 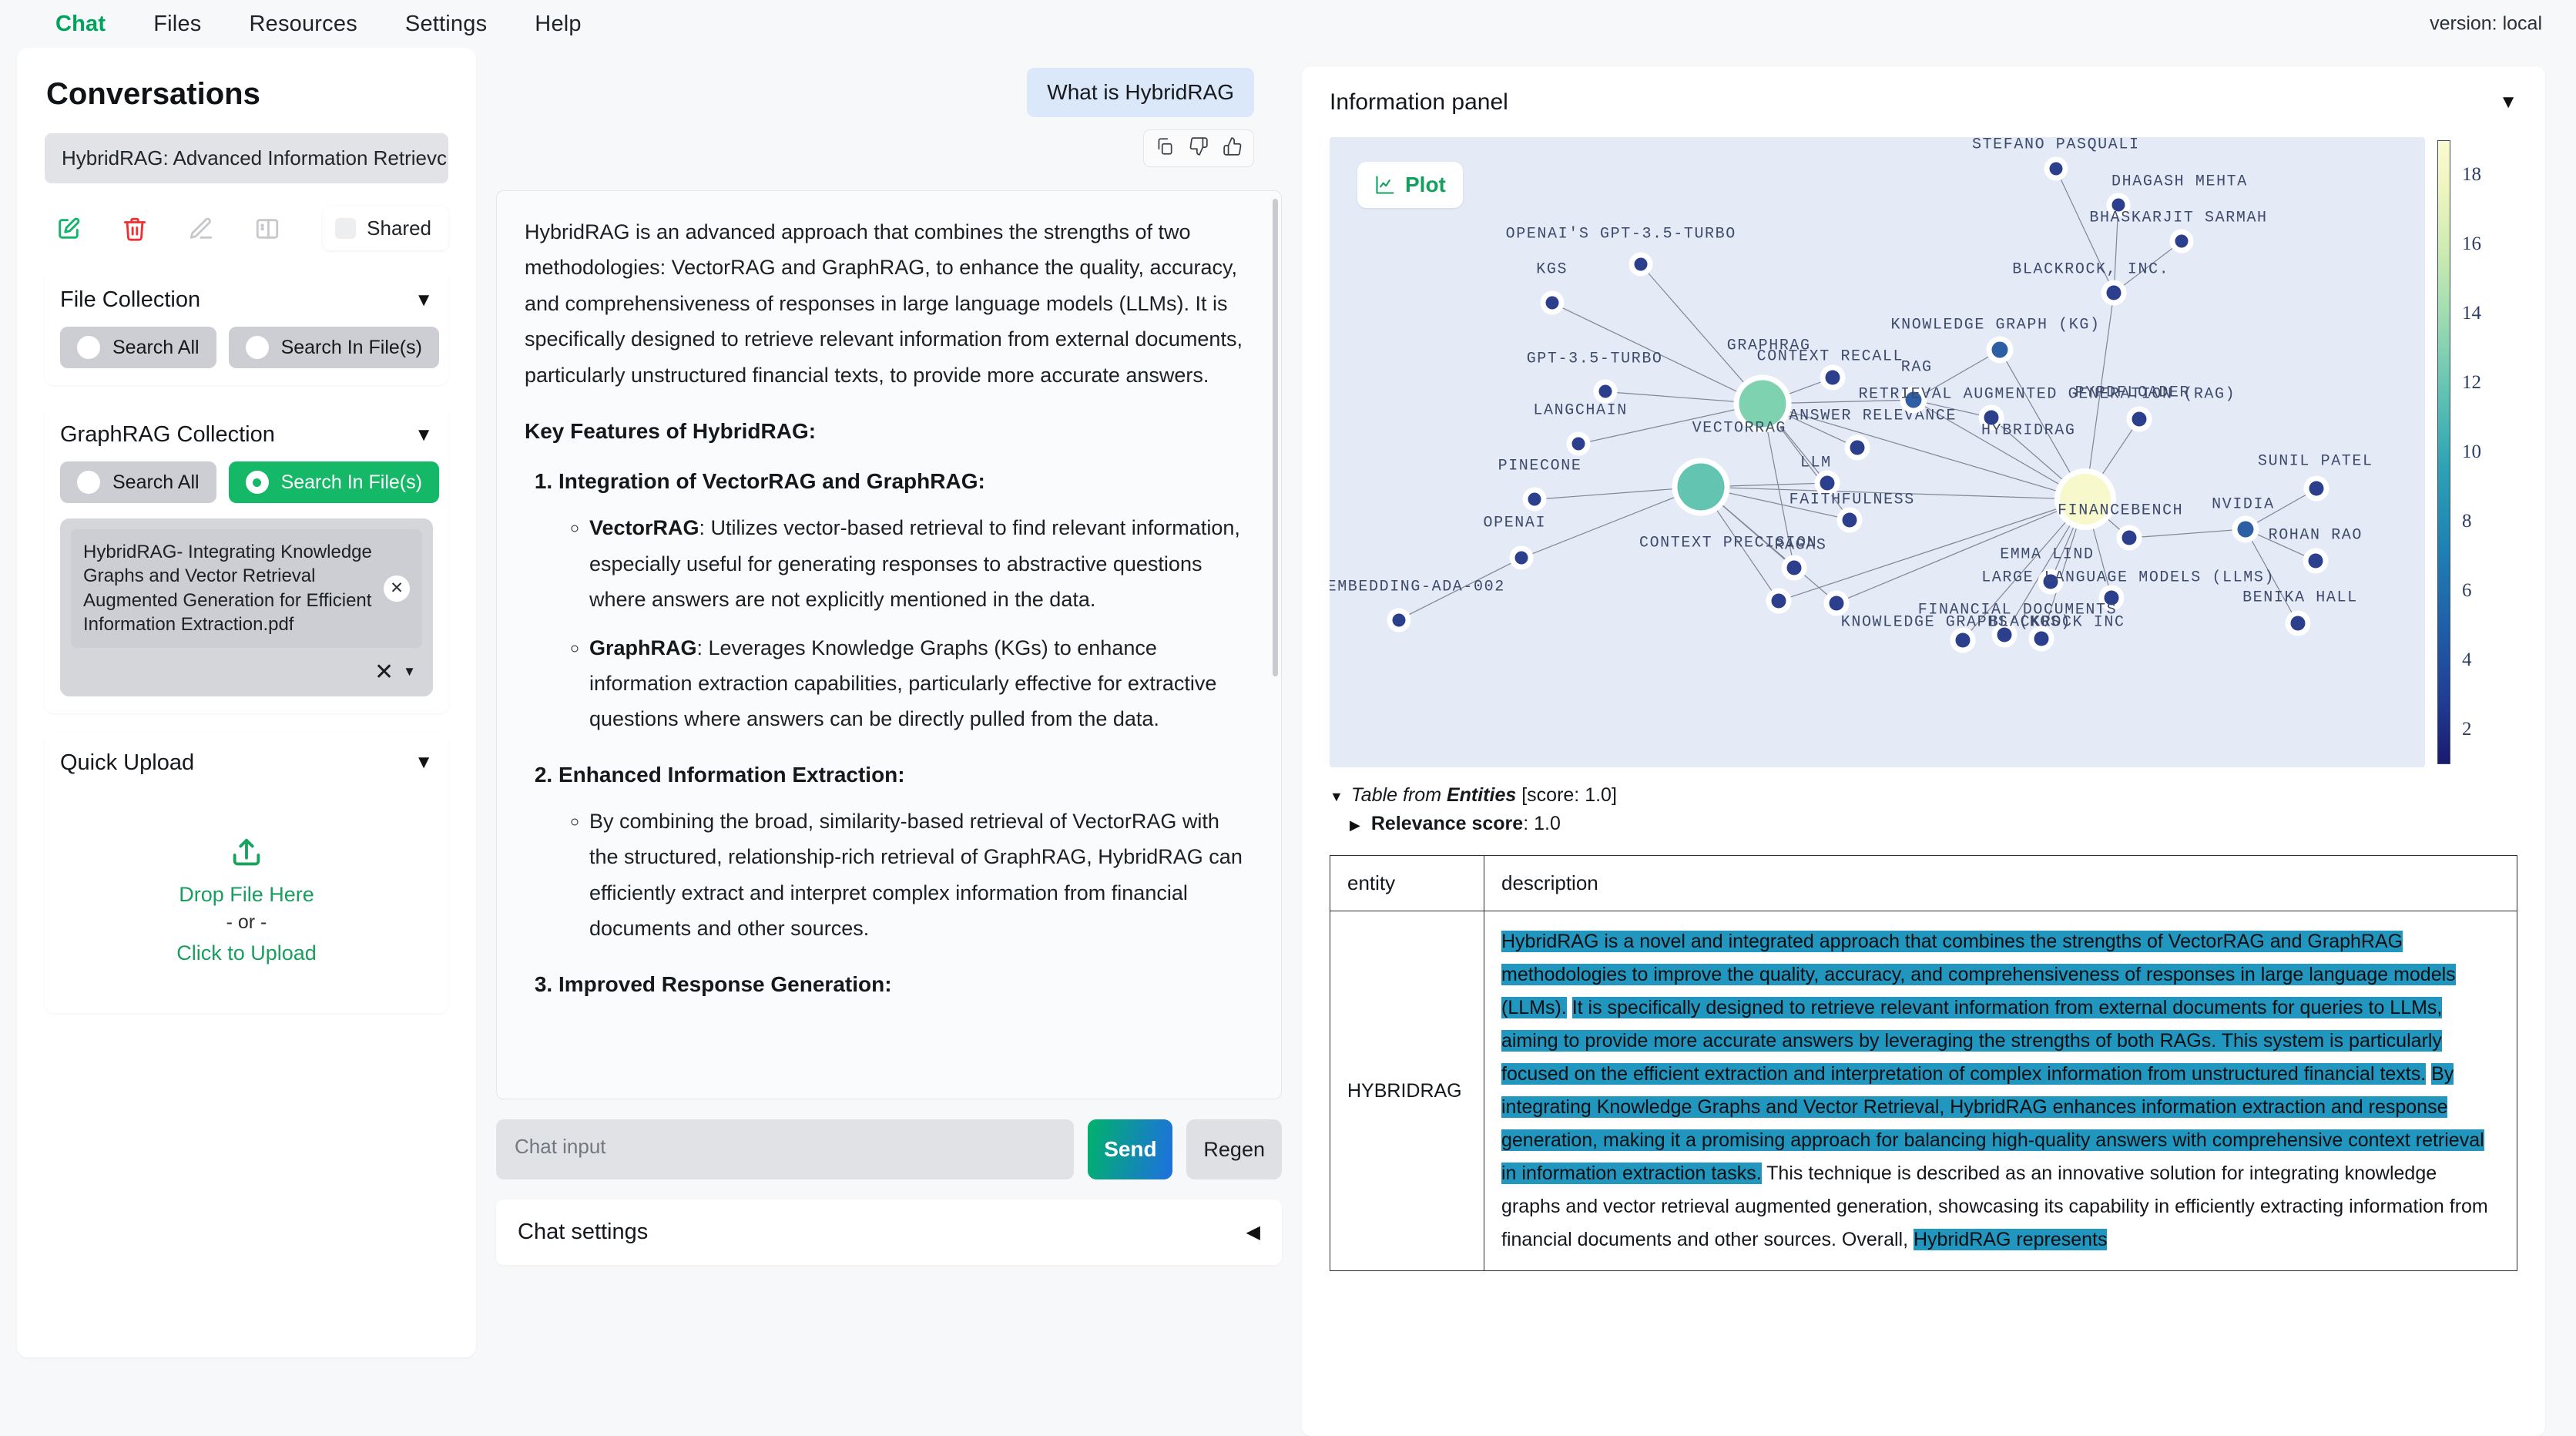 What do you see at coordinates (138, 347) in the screenshot?
I see `file-collection-search-all: Search All` at bounding box center [138, 347].